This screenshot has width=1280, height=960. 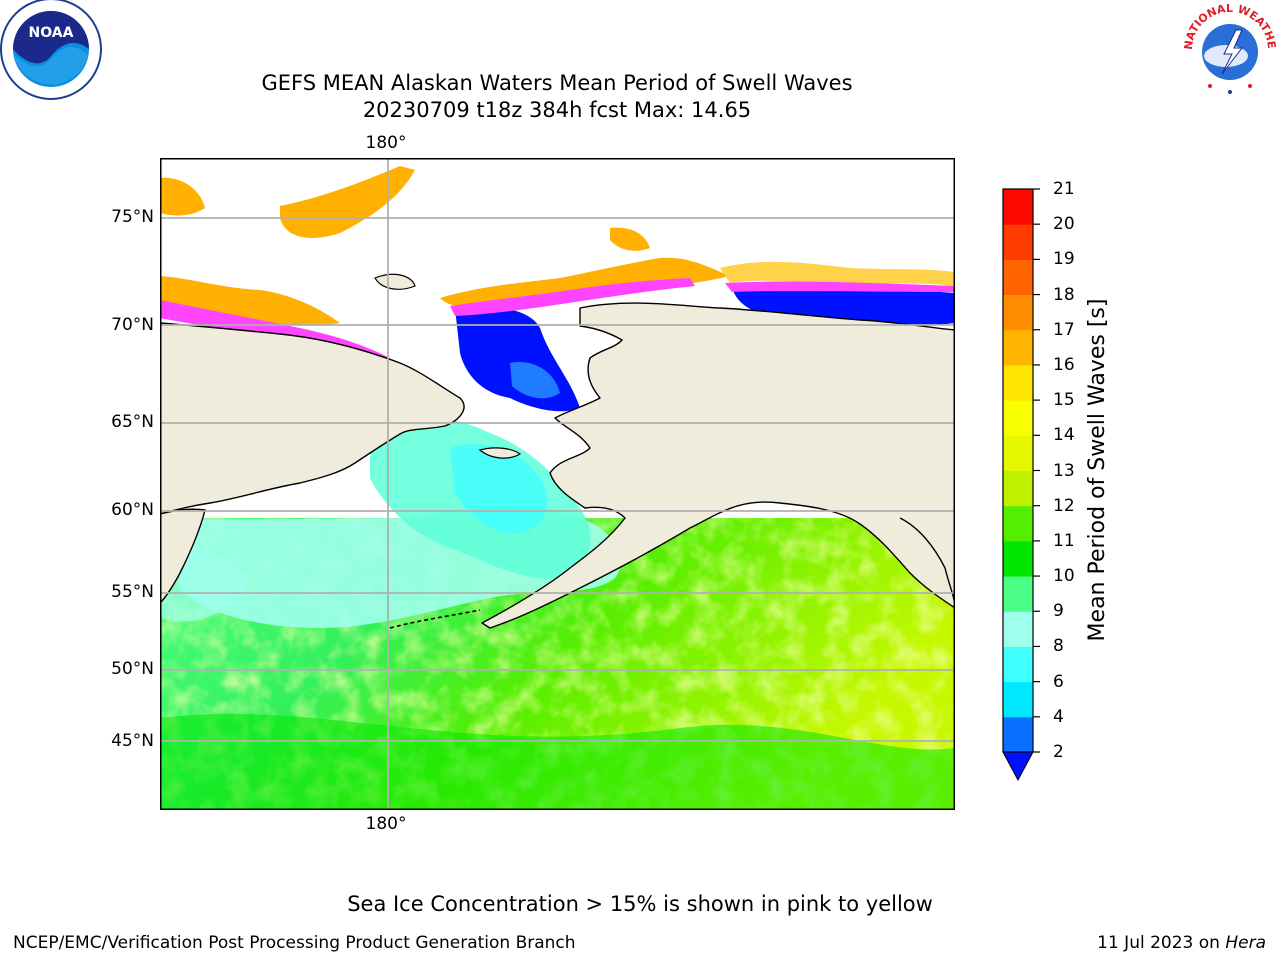 I want to click on colorbar-tick-label: 8, so click(x=1058, y=646).